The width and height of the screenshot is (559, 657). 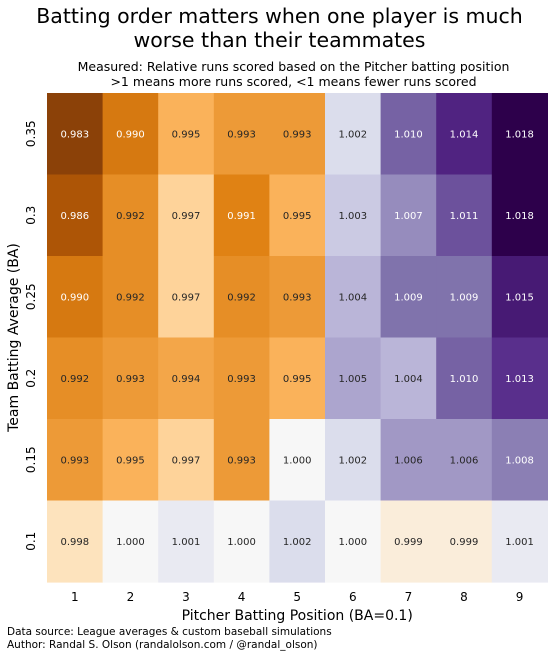 I want to click on x-tick-label: 4, so click(x=242, y=597).